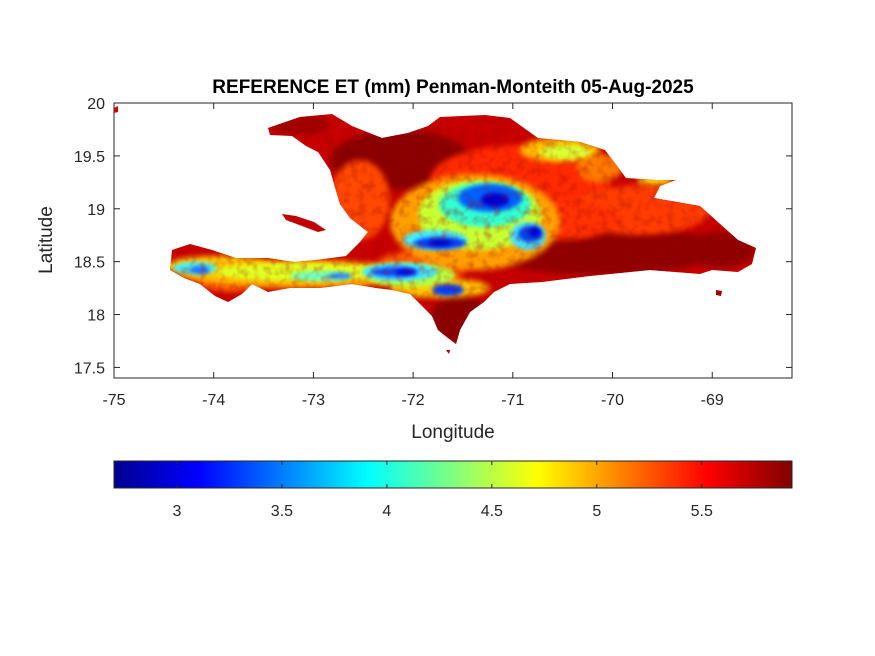  Describe the element at coordinates (213, 400) in the screenshot. I see `x-tick-label: -74` at that location.